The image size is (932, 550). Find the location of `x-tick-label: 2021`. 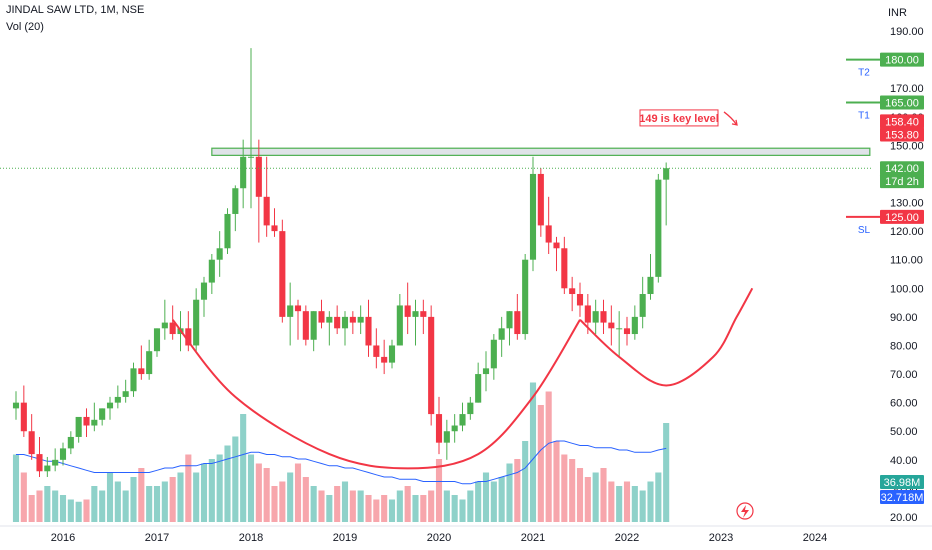

x-tick-label: 2021 is located at coordinates (533, 538).